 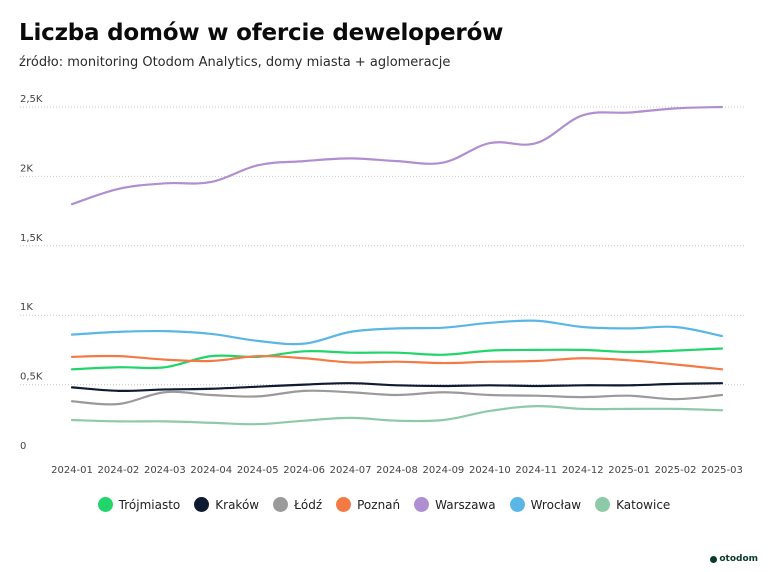 I want to click on legend-item: Katowice, so click(x=632, y=504).